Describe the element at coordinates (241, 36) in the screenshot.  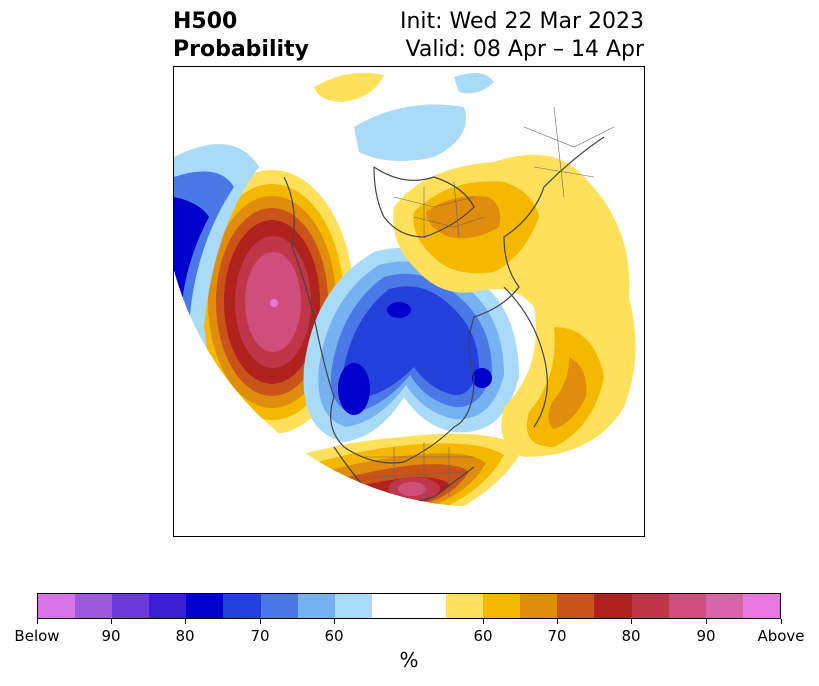
I see `title-left: H500 Probability` at that location.